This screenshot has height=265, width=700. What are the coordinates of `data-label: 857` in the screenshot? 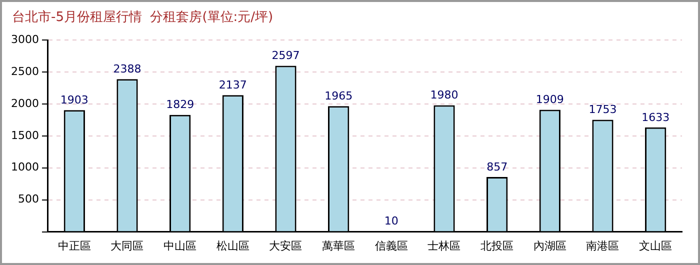 It's located at (497, 167).